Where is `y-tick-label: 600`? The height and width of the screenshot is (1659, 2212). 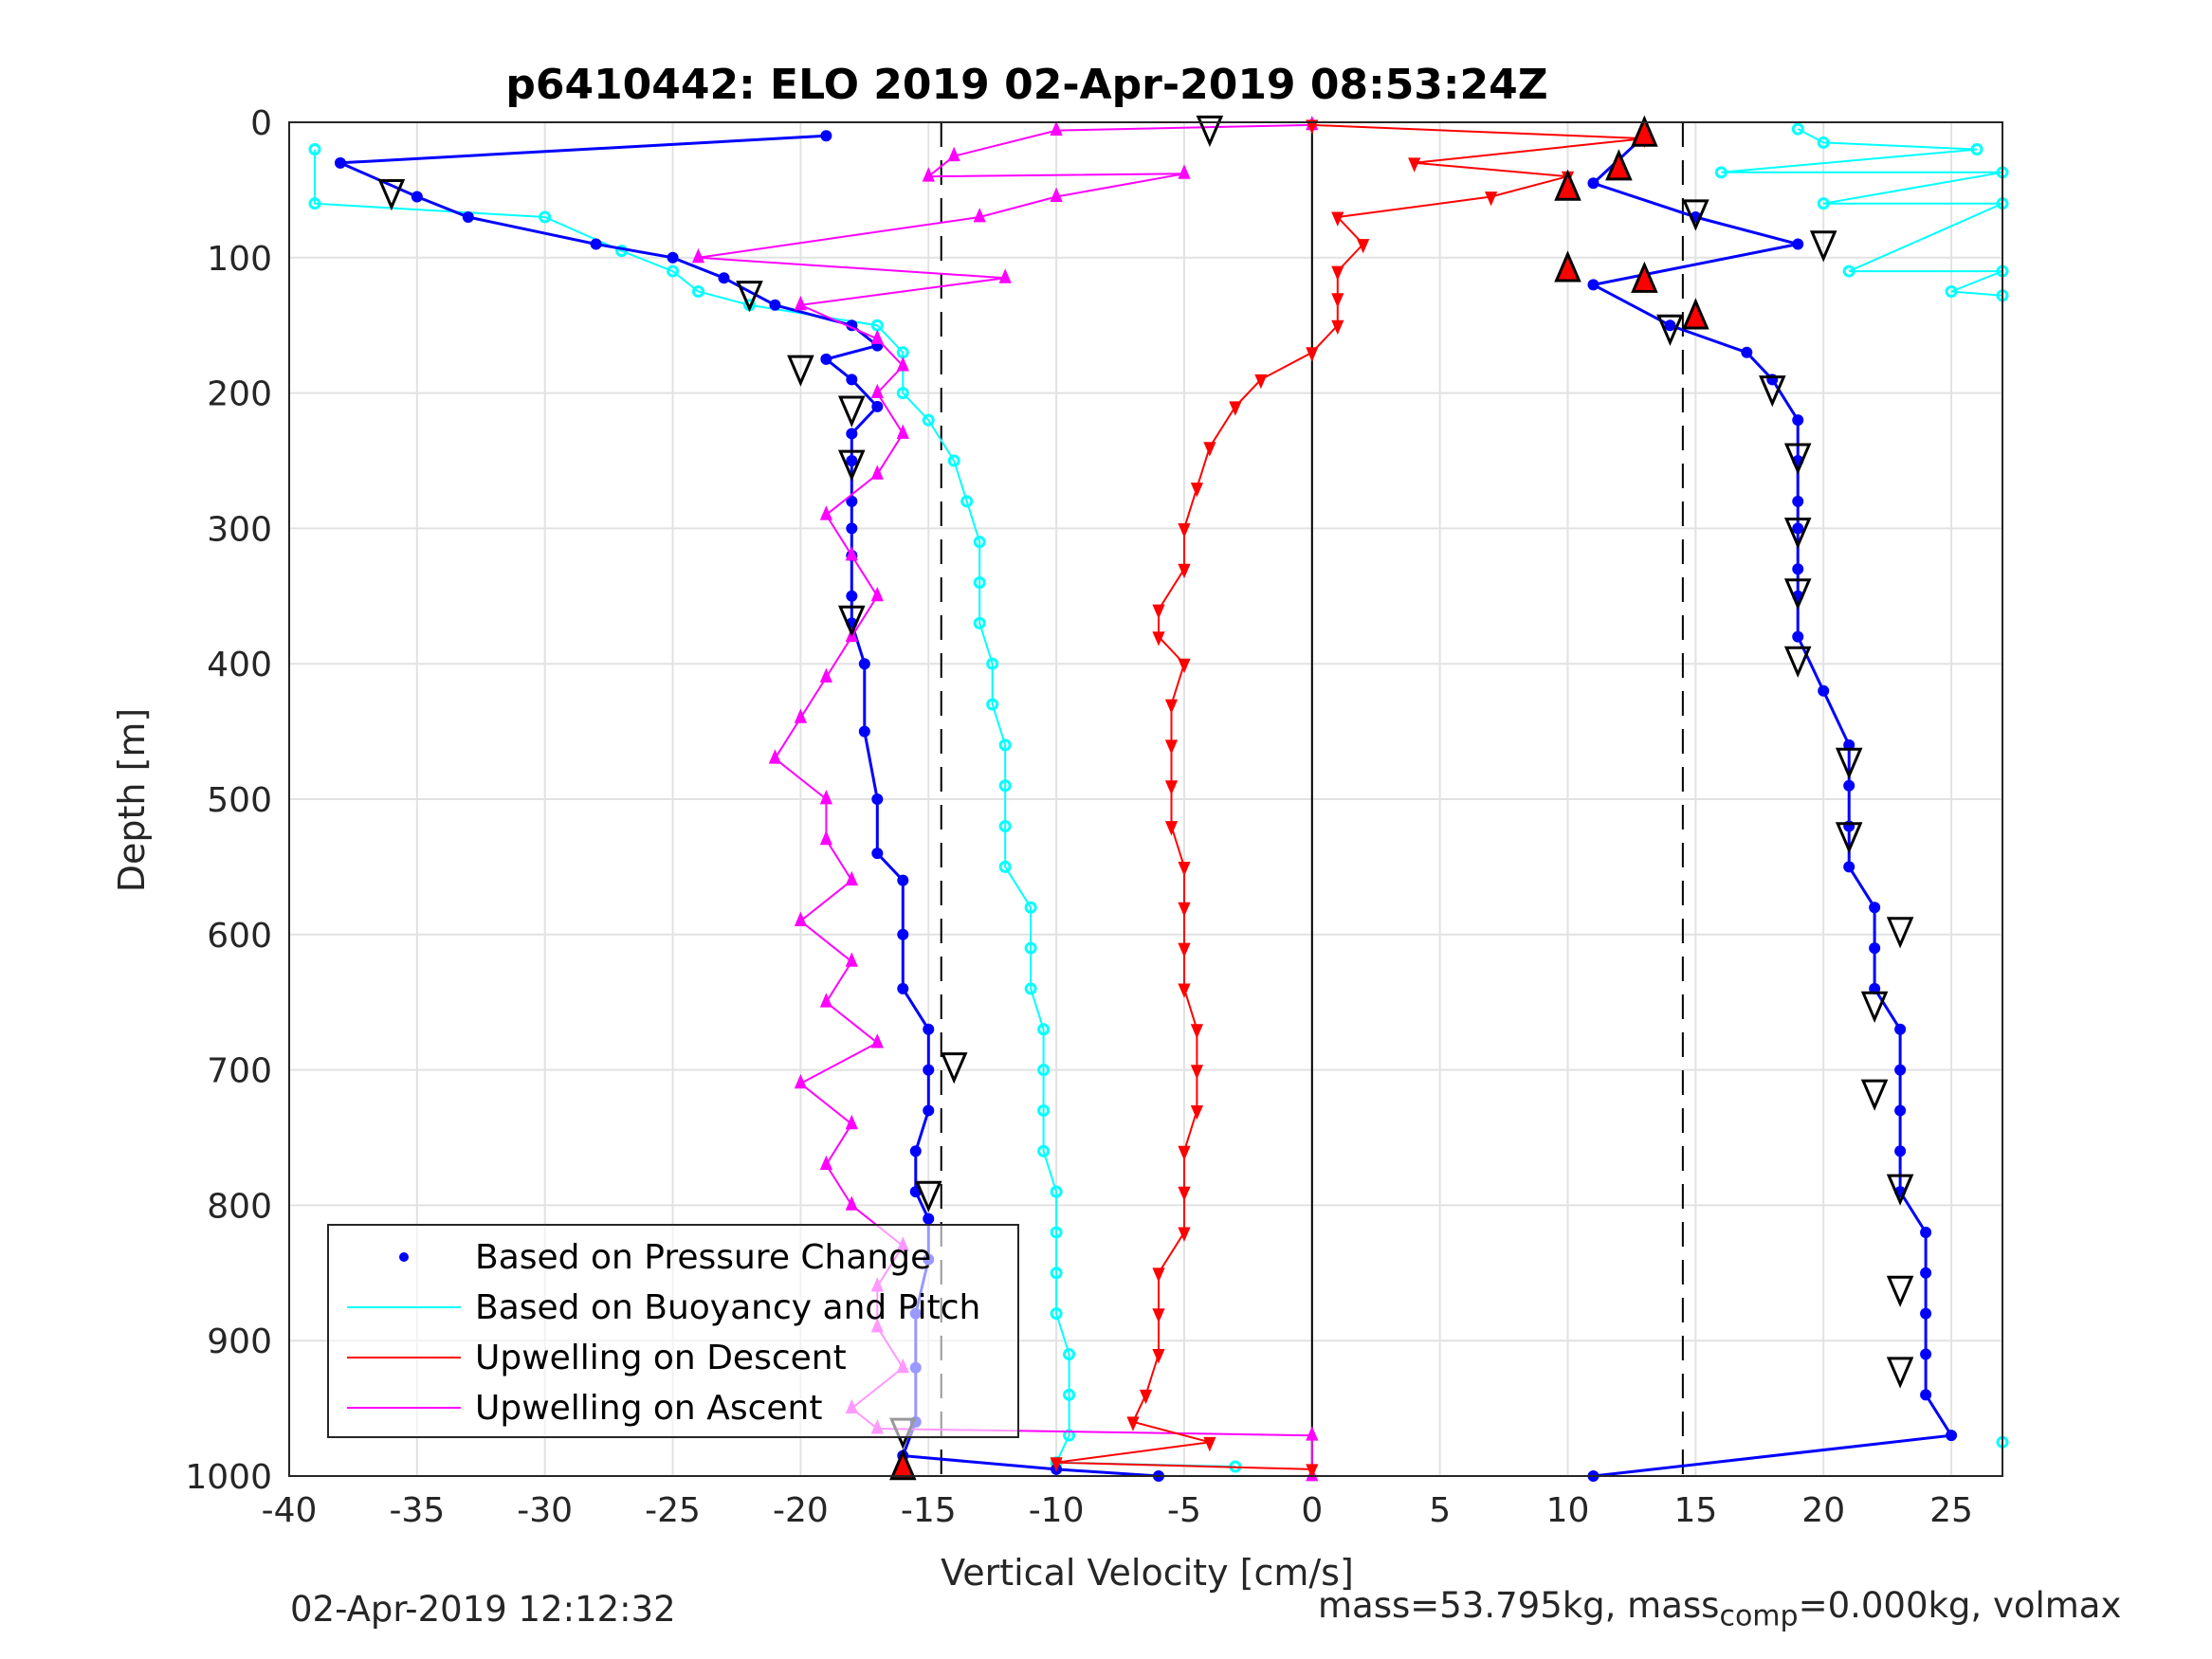 y-tick-label: 600 is located at coordinates (239, 936).